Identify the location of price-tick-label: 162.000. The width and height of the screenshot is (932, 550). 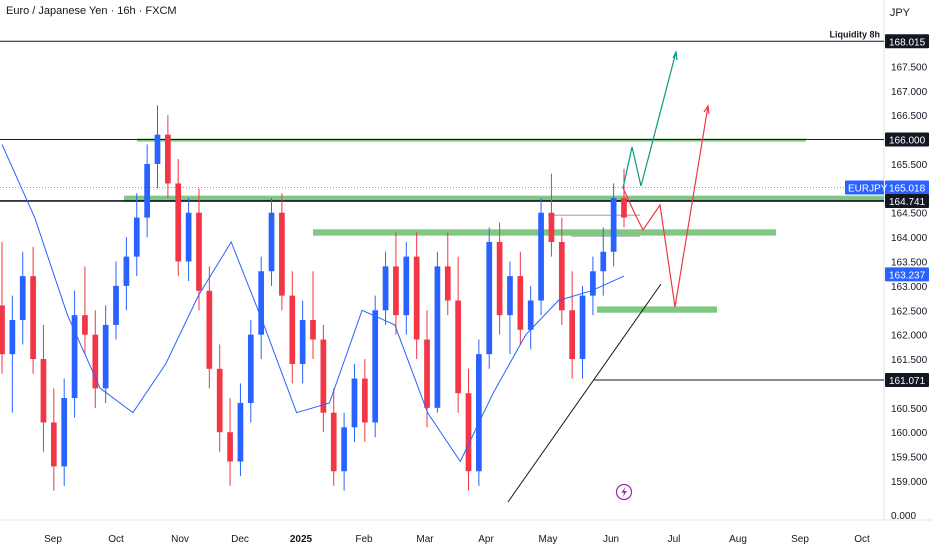
(909, 336).